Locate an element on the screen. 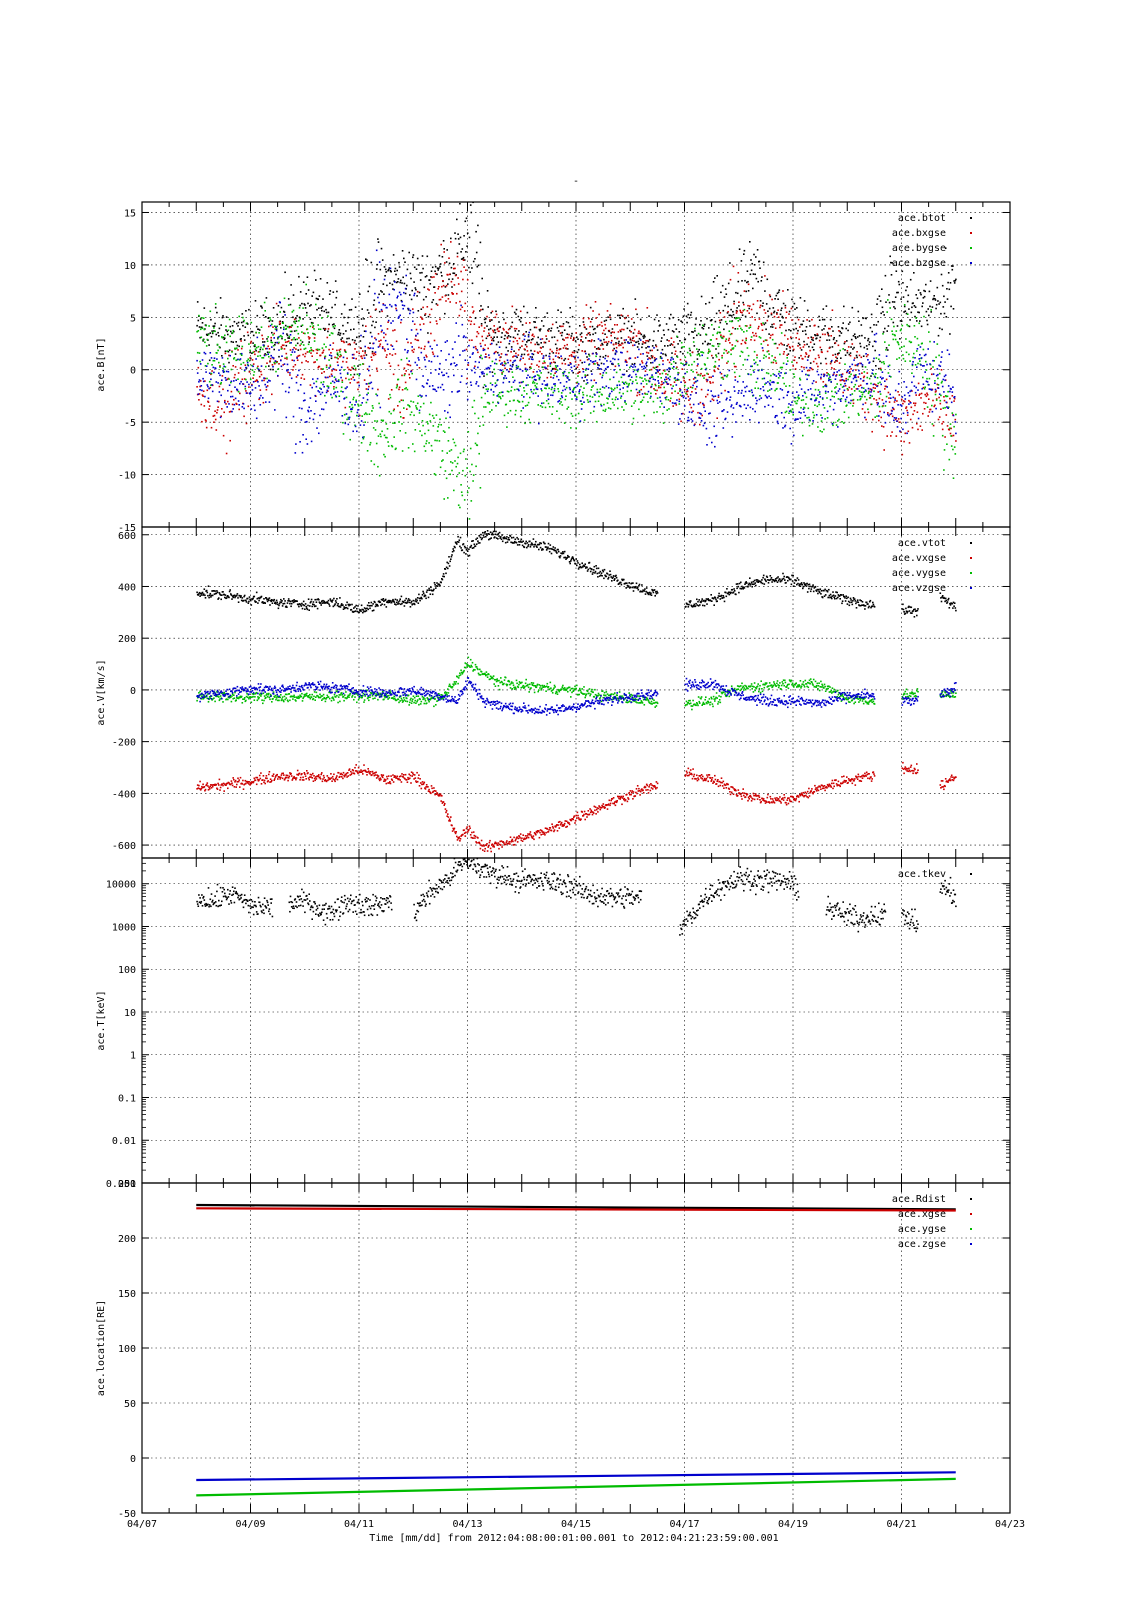  y-tick-label: 0 is located at coordinates (133, 371).